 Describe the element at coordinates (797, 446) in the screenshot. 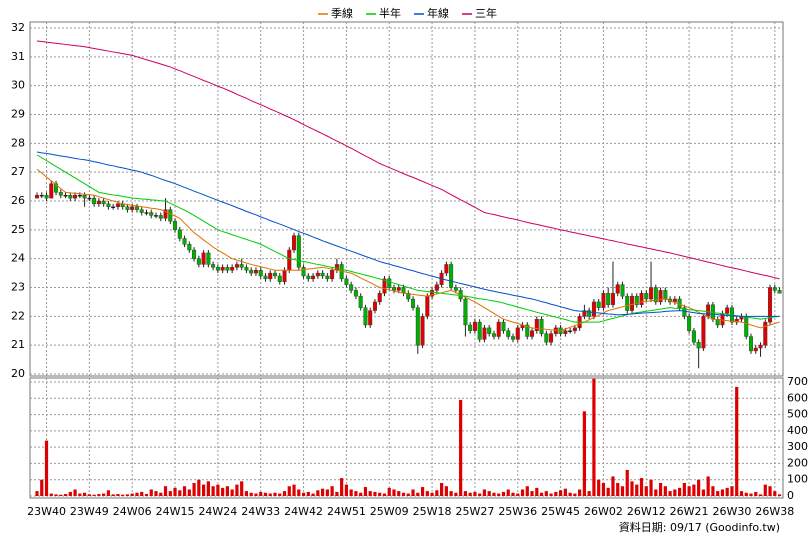

I see `y2-tick-label: 300` at that location.